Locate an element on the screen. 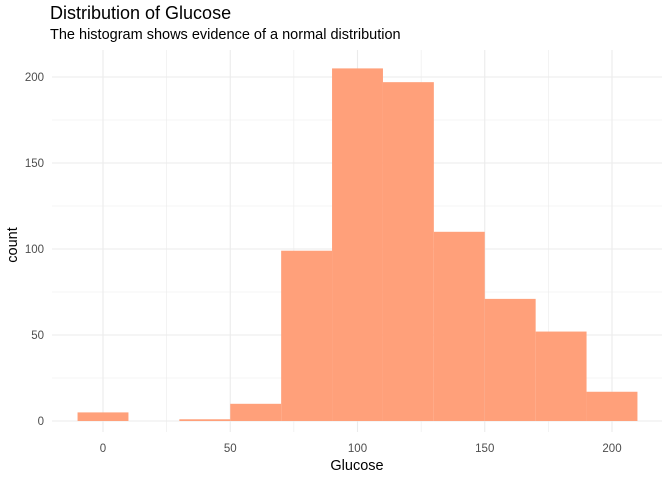 The height and width of the screenshot is (480, 672). x-tick-label: 0 is located at coordinates (103, 449).